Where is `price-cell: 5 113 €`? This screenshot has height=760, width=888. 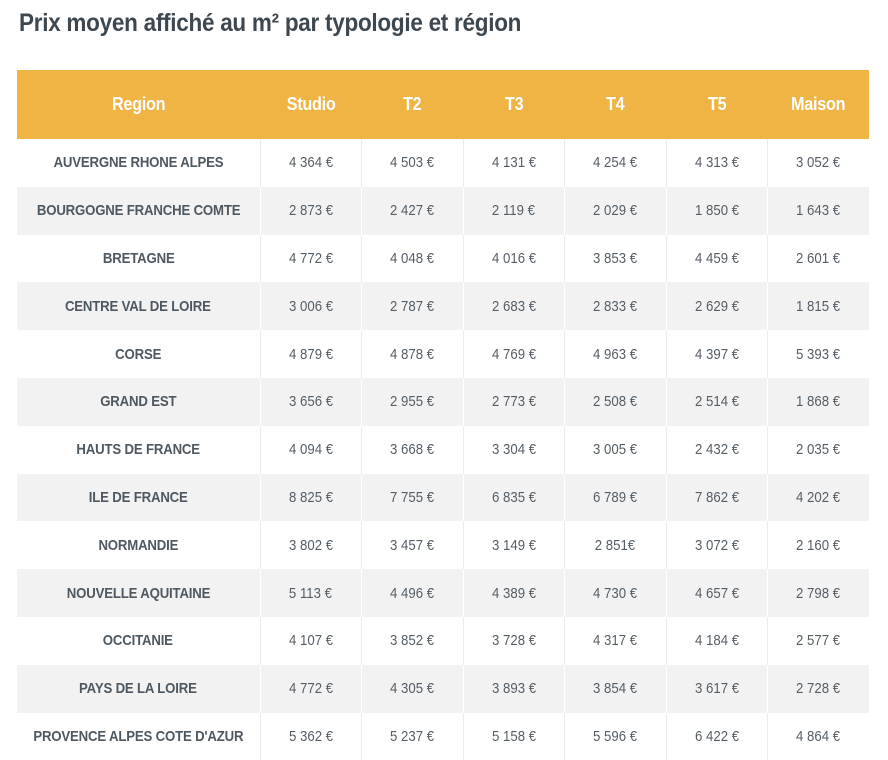
price-cell: 5 113 € is located at coordinates (310, 593).